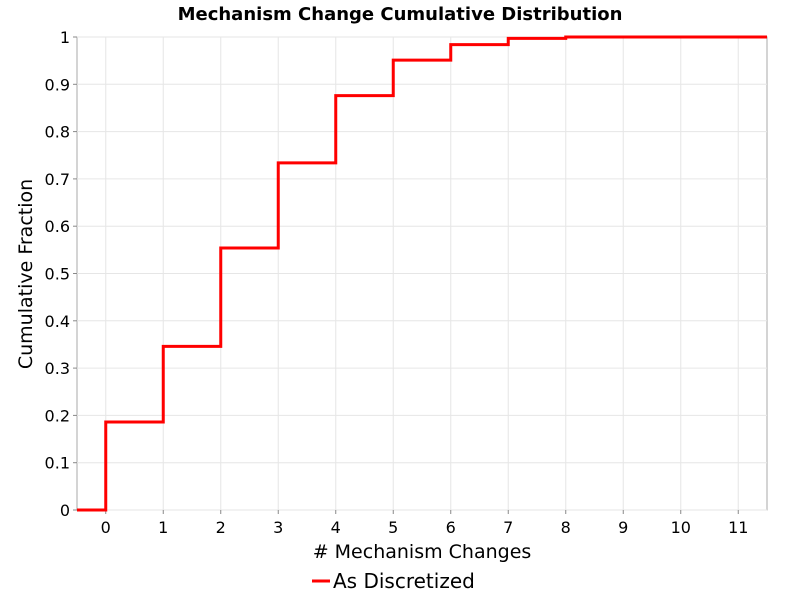 This screenshot has height=600, width=800. What do you see at coordinates (508, 527) in the screenshot?
I see `x-tick-label: 7` at bounding box center [508, 527].